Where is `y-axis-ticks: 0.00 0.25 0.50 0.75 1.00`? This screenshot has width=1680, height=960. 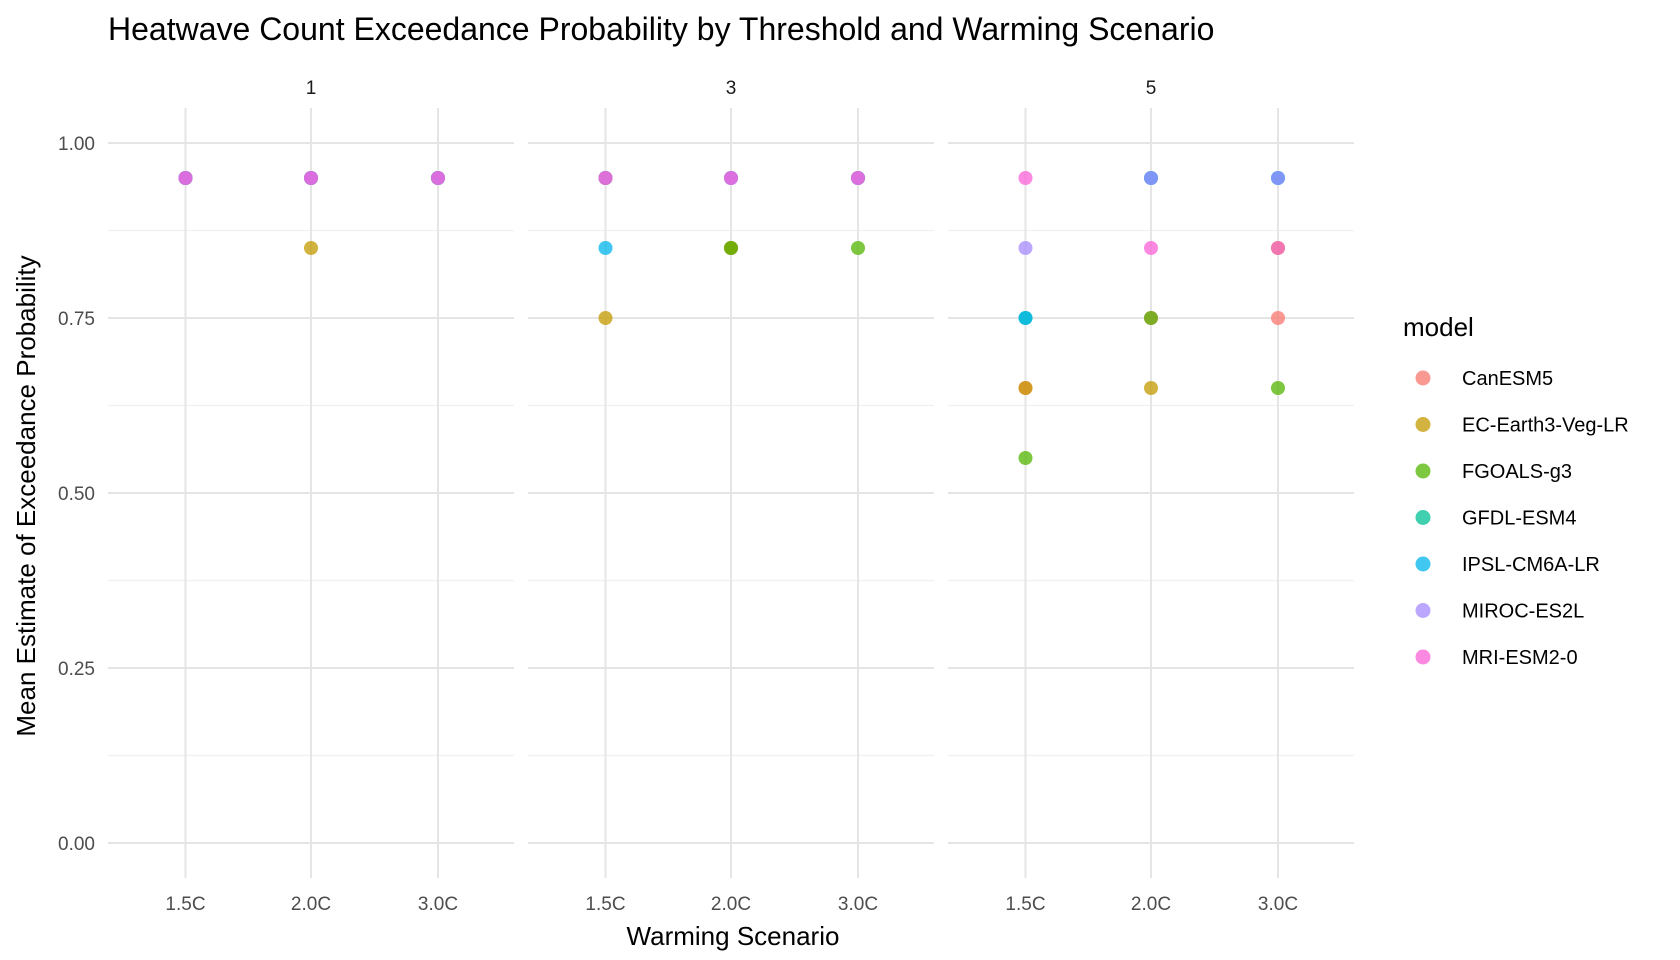 y-axis-ticks: 0.00 0.25 0.50 0.75 1.00 is located at coordinates (76, 494).